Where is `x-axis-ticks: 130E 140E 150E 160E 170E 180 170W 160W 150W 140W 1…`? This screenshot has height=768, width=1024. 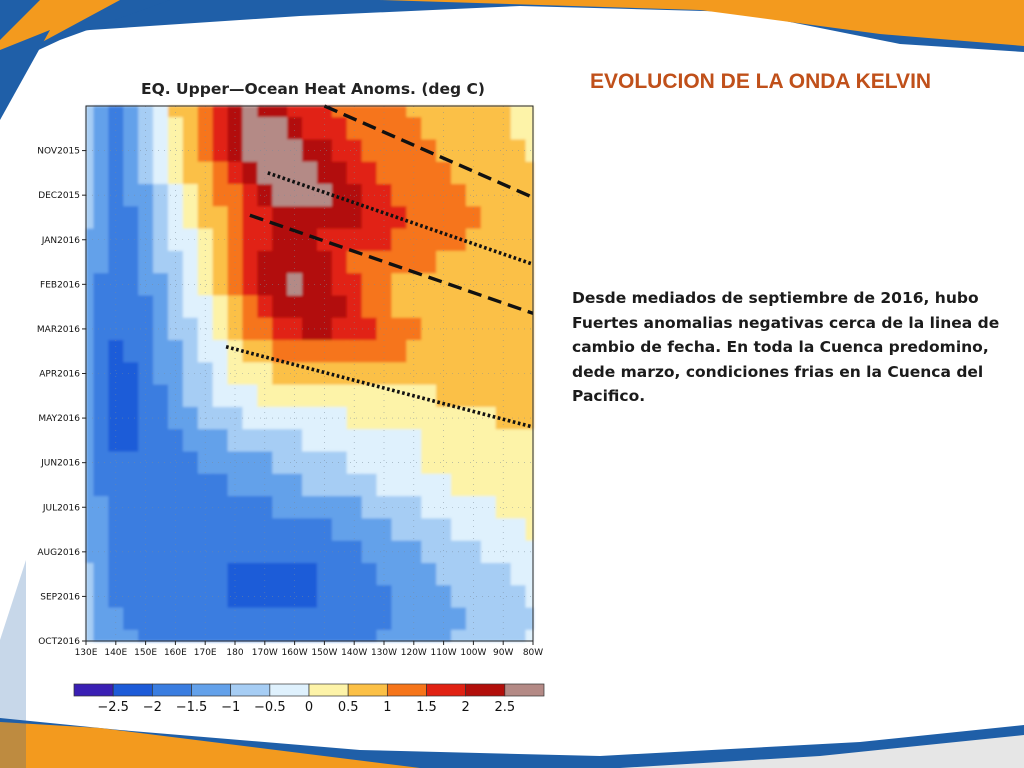 x-axis-ticks: 130E 140E 150E 160E 170E 180 170W 160W 150W 140W 1… is located at coordinates (309, 649).